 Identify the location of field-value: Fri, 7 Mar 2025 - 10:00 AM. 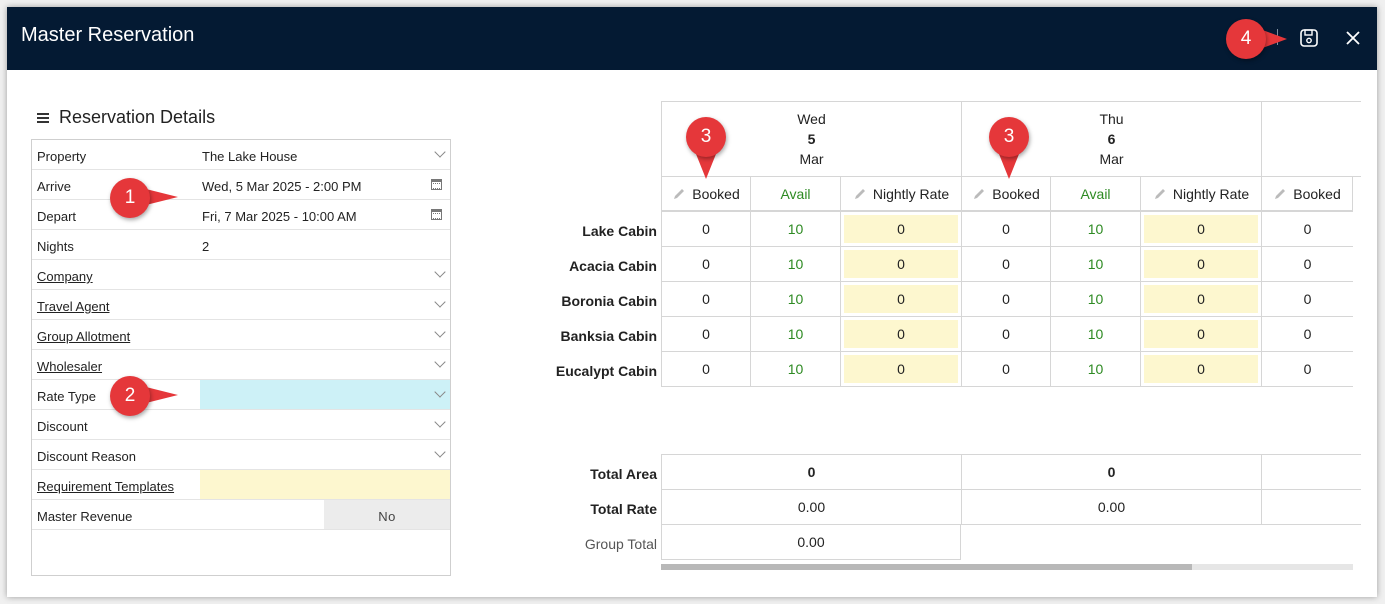
(325, 214).